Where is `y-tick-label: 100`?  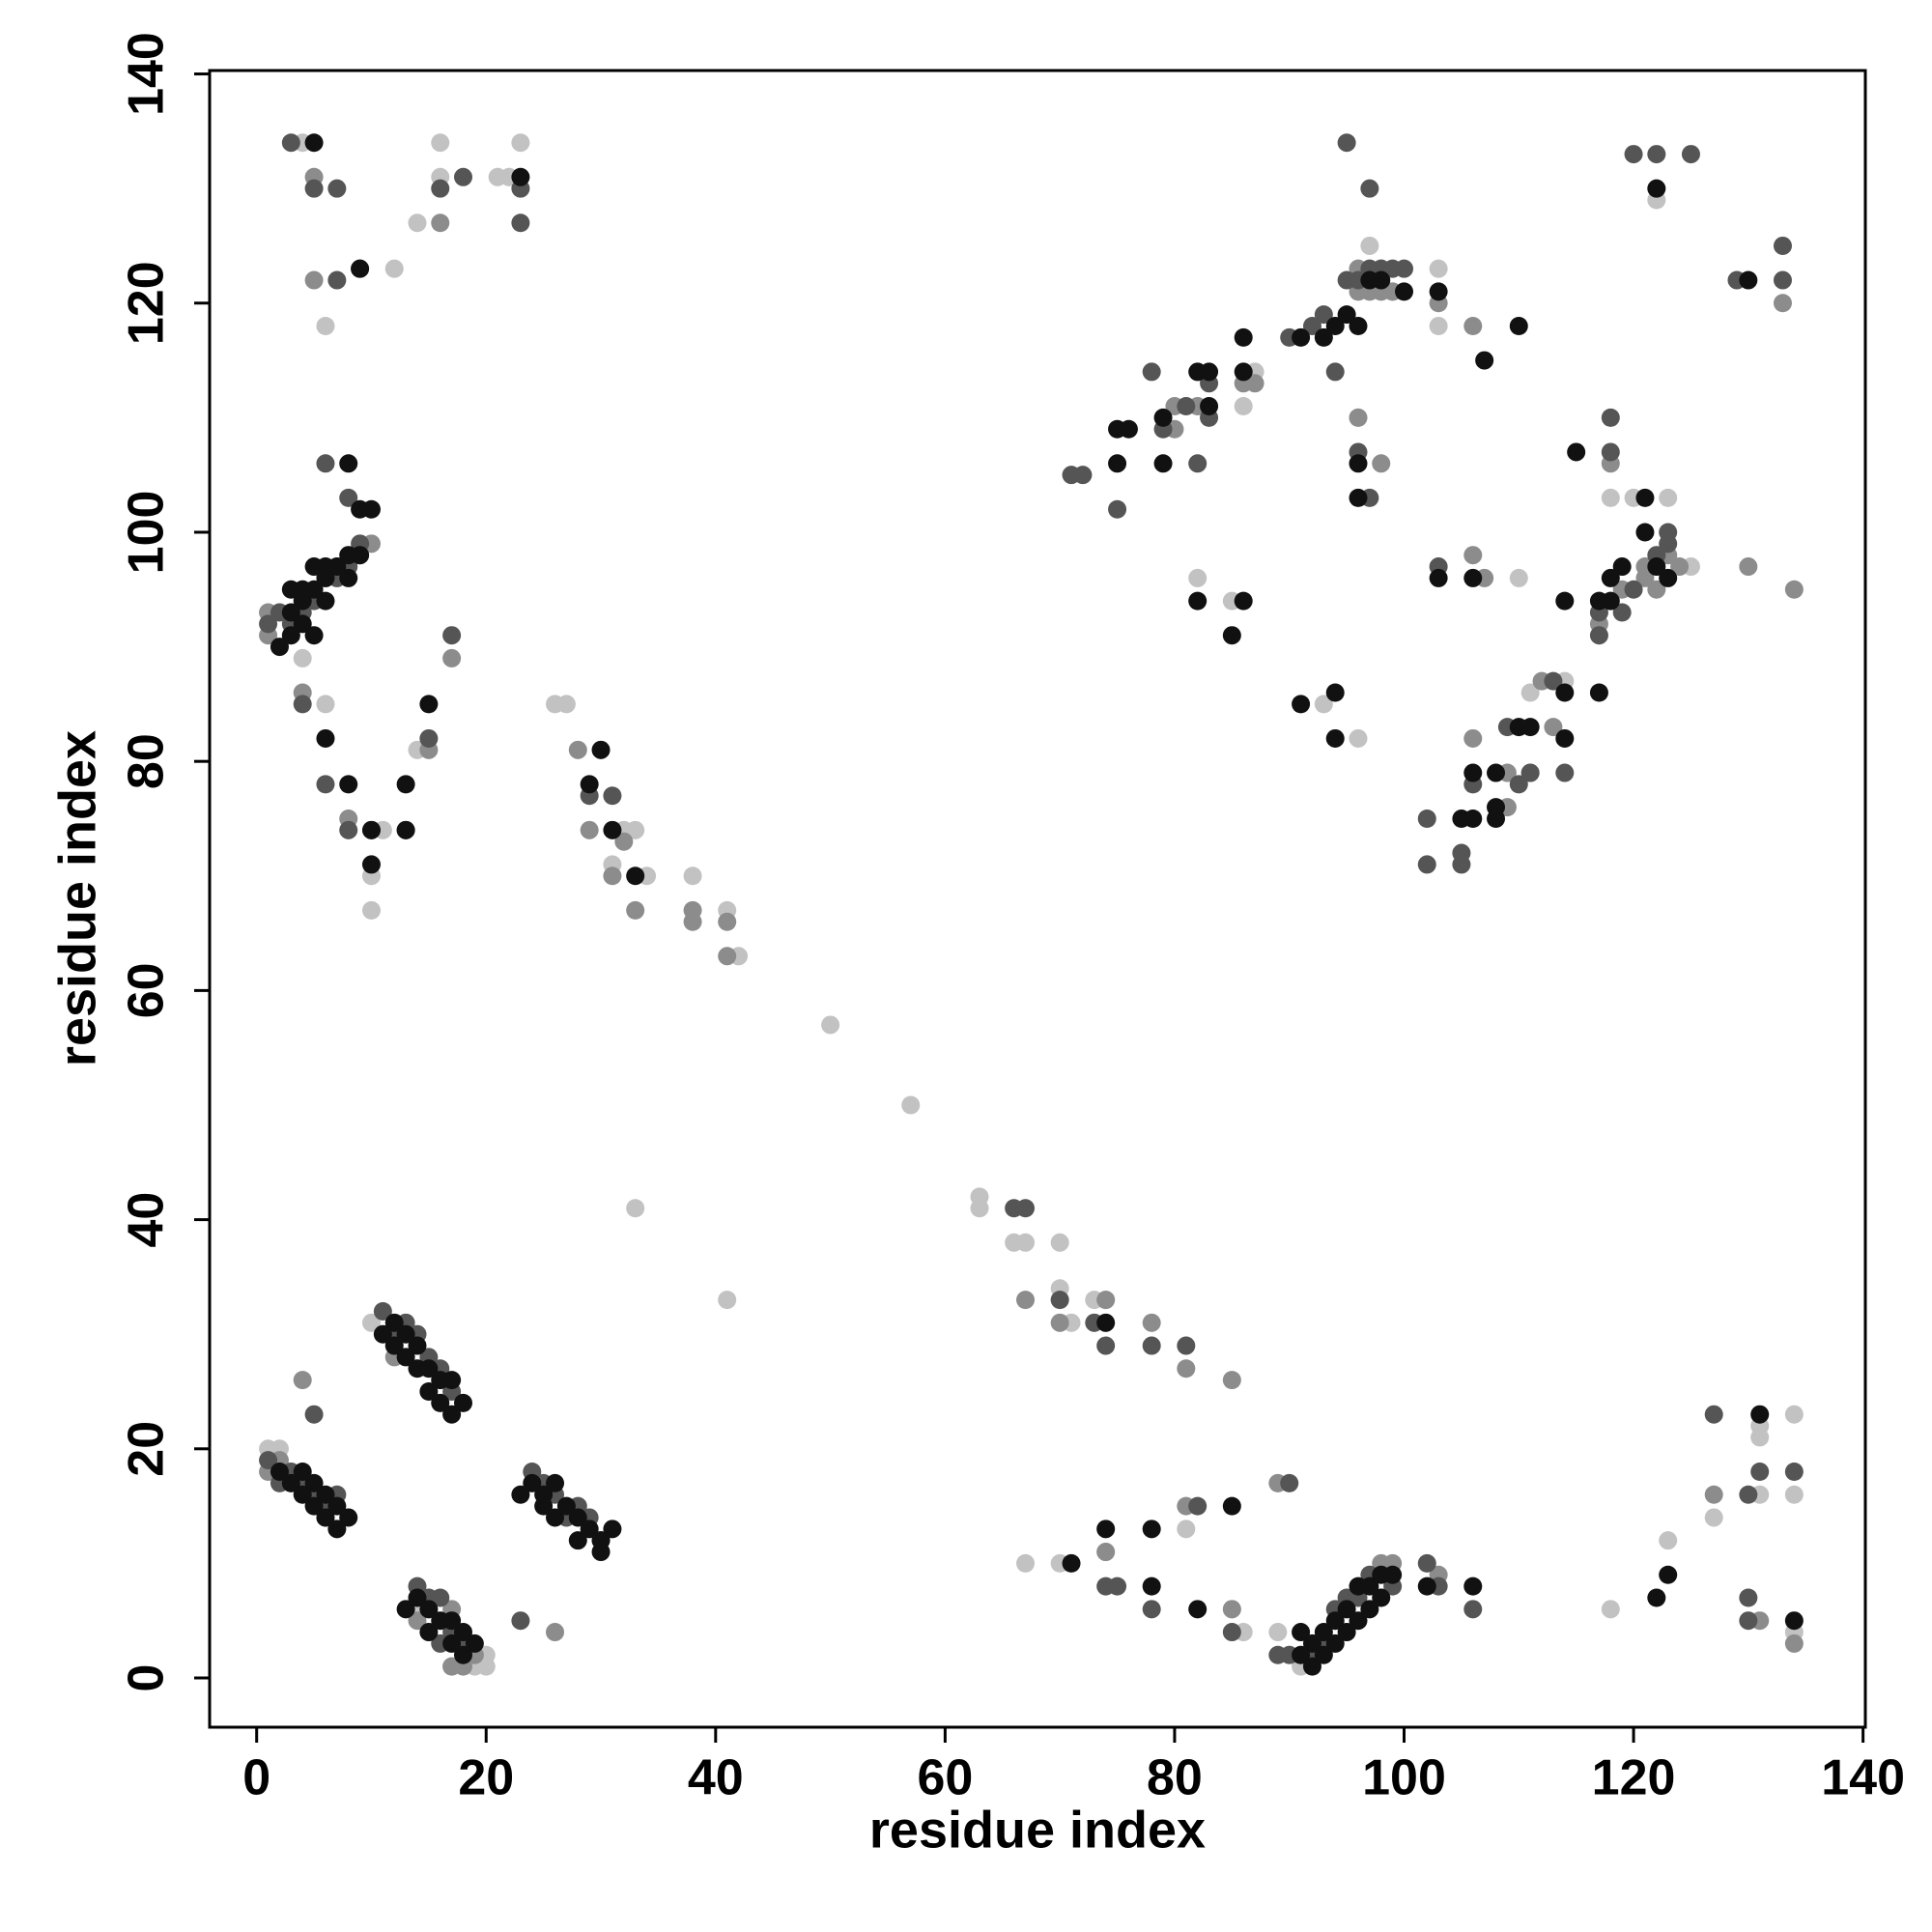
y-tick-label: 100 is located at coordinates (147, 533).